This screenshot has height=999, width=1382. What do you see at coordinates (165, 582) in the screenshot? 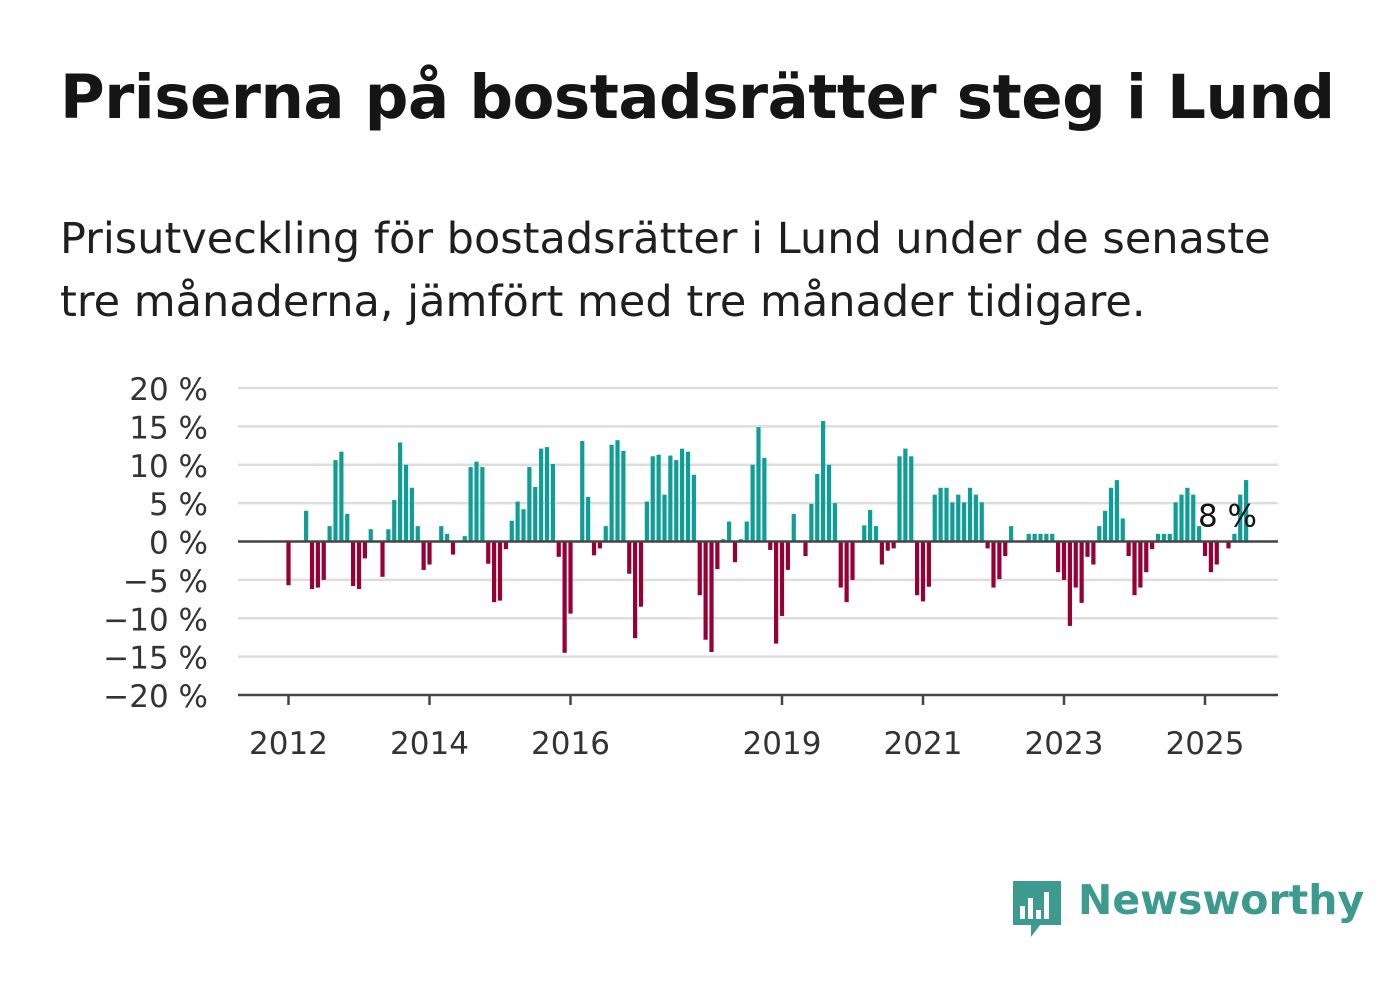
I see `y-tick-label: −5 %` at bounding box center [165, 582].